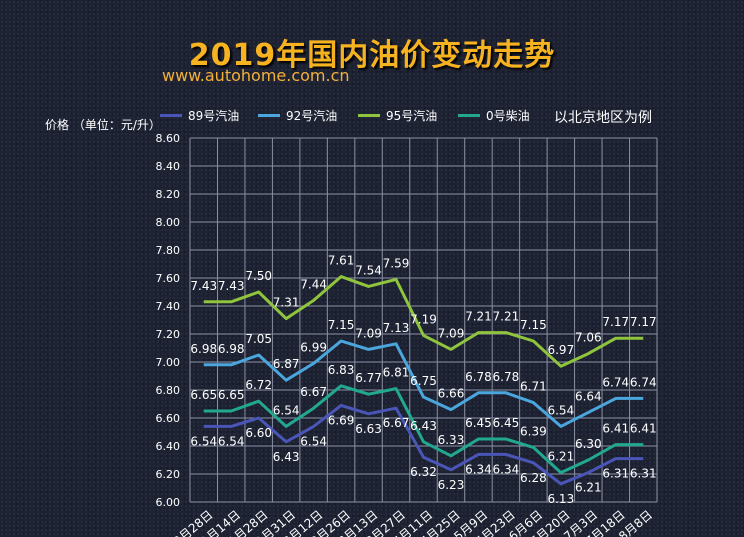 Image resolution: width=744 pixels, height=537 pixels. What do you see at coordinates (396, 328) in the screenshot?
I see `data-label: 7.13` at bounding box center [396, 328].